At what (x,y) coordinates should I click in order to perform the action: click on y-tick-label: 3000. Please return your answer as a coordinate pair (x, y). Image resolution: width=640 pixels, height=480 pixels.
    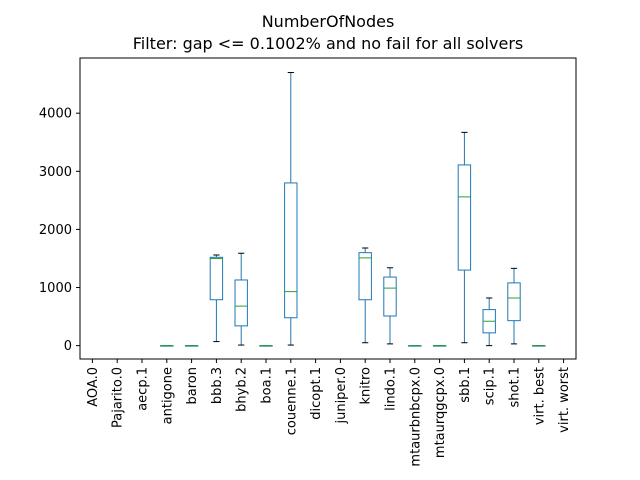
    Looking at the image, I should click on (55, 172).